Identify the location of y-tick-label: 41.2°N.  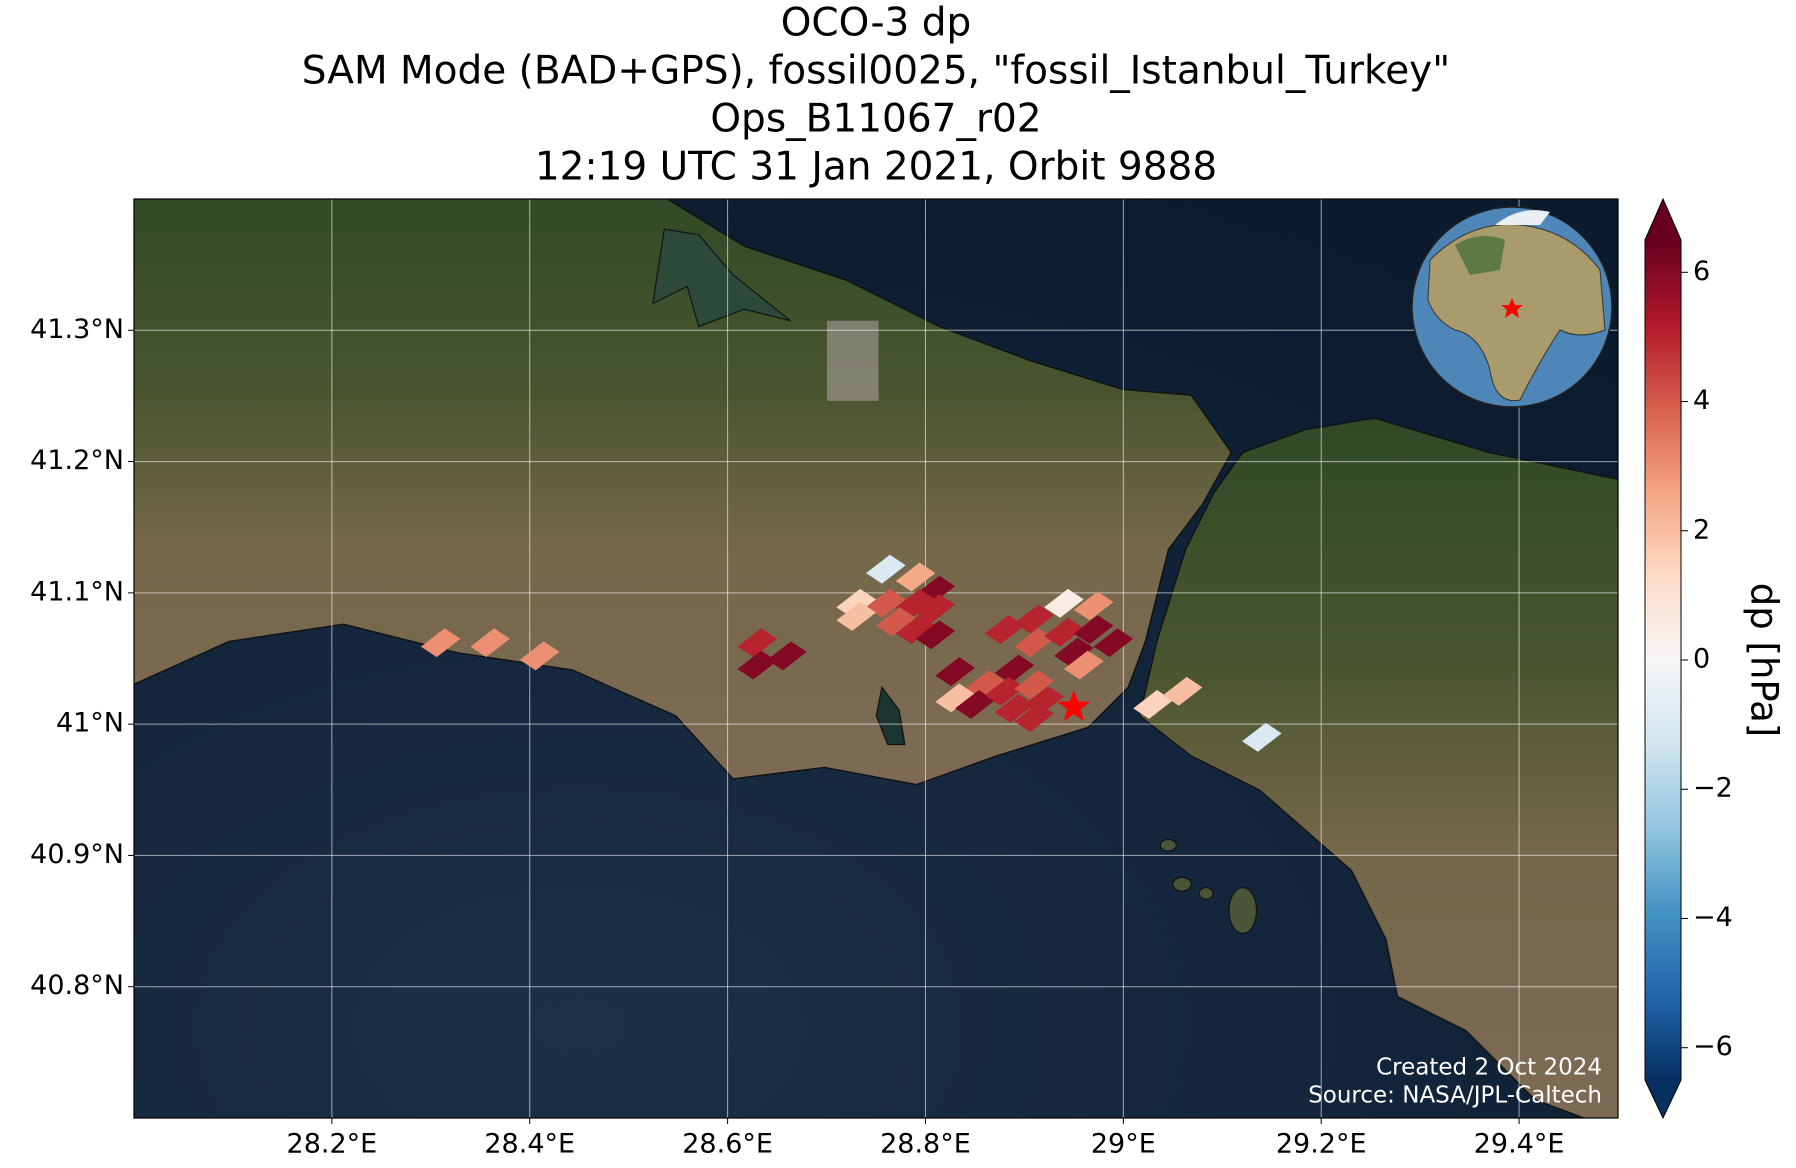
(77, 460).